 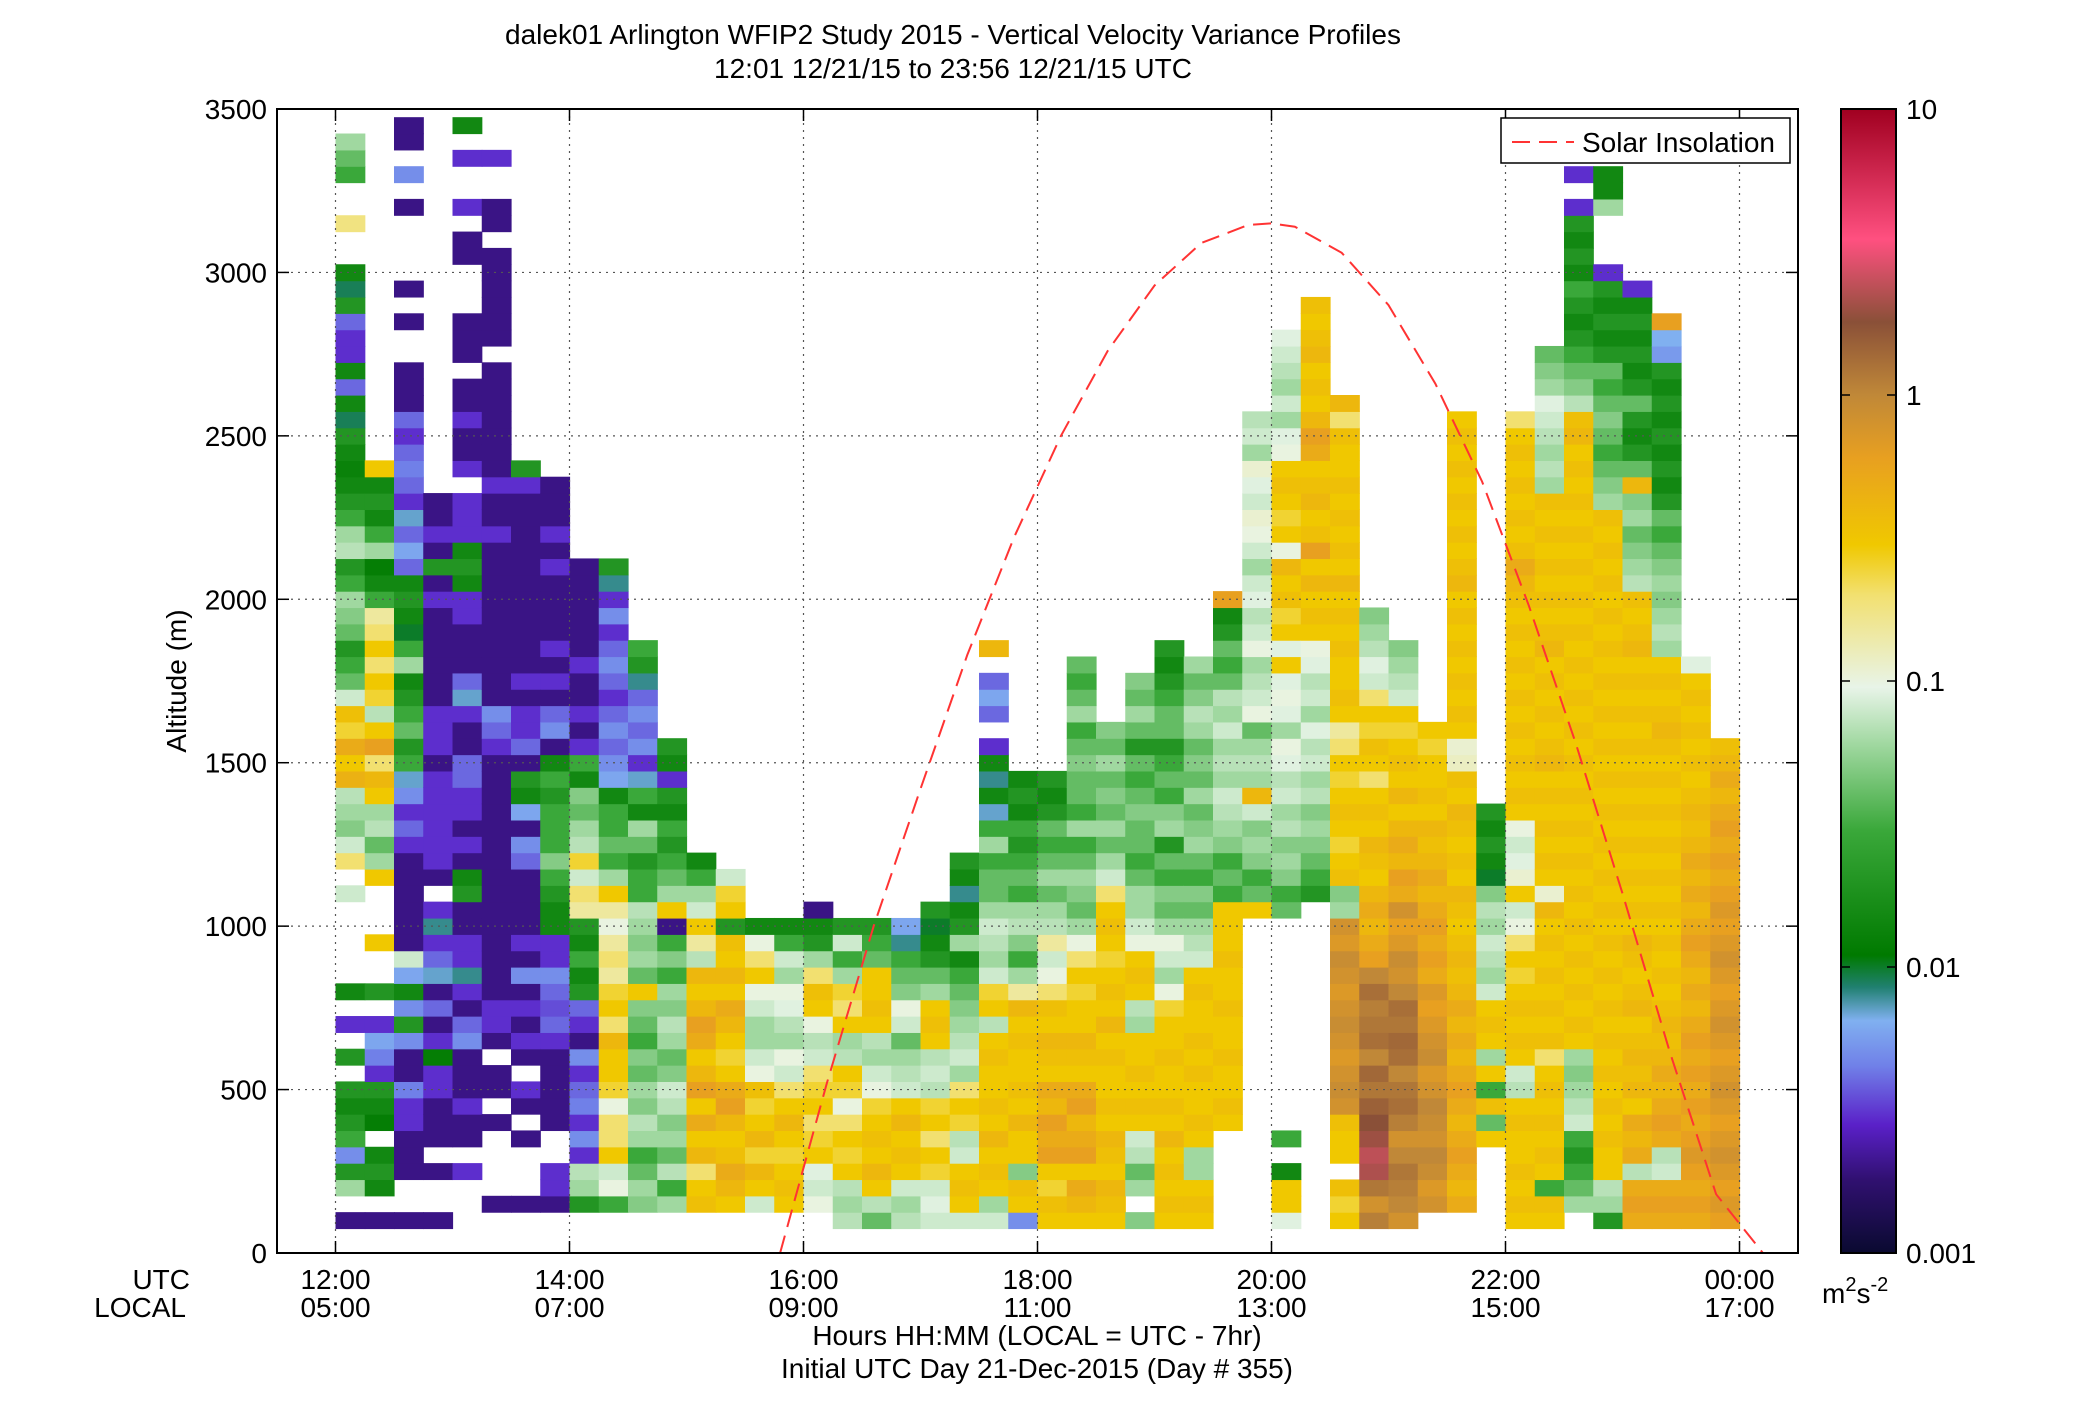 What do you see at coordinates (569, 1307) in the screenshot?
I see `x-tick-label-local: 07:00` at bounding box center [569, 1307].